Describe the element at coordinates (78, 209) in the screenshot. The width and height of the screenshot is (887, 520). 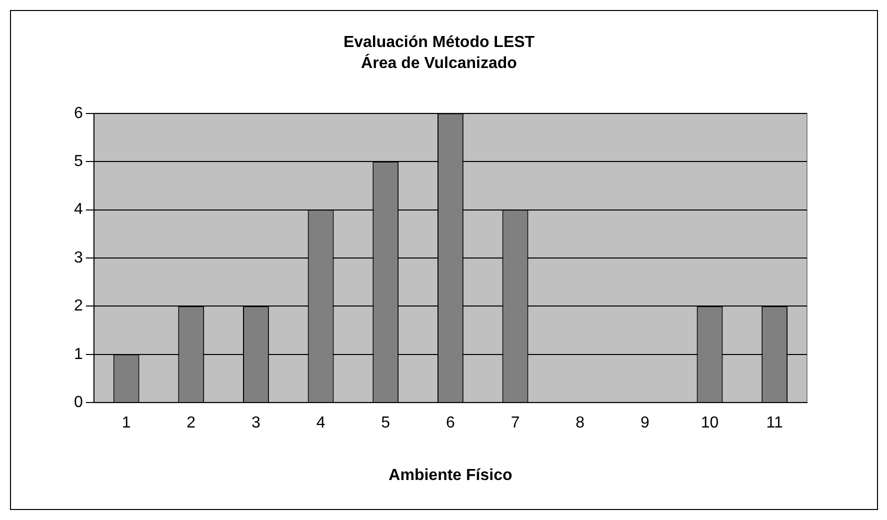
I see `y-tick-label: 4` at that location.